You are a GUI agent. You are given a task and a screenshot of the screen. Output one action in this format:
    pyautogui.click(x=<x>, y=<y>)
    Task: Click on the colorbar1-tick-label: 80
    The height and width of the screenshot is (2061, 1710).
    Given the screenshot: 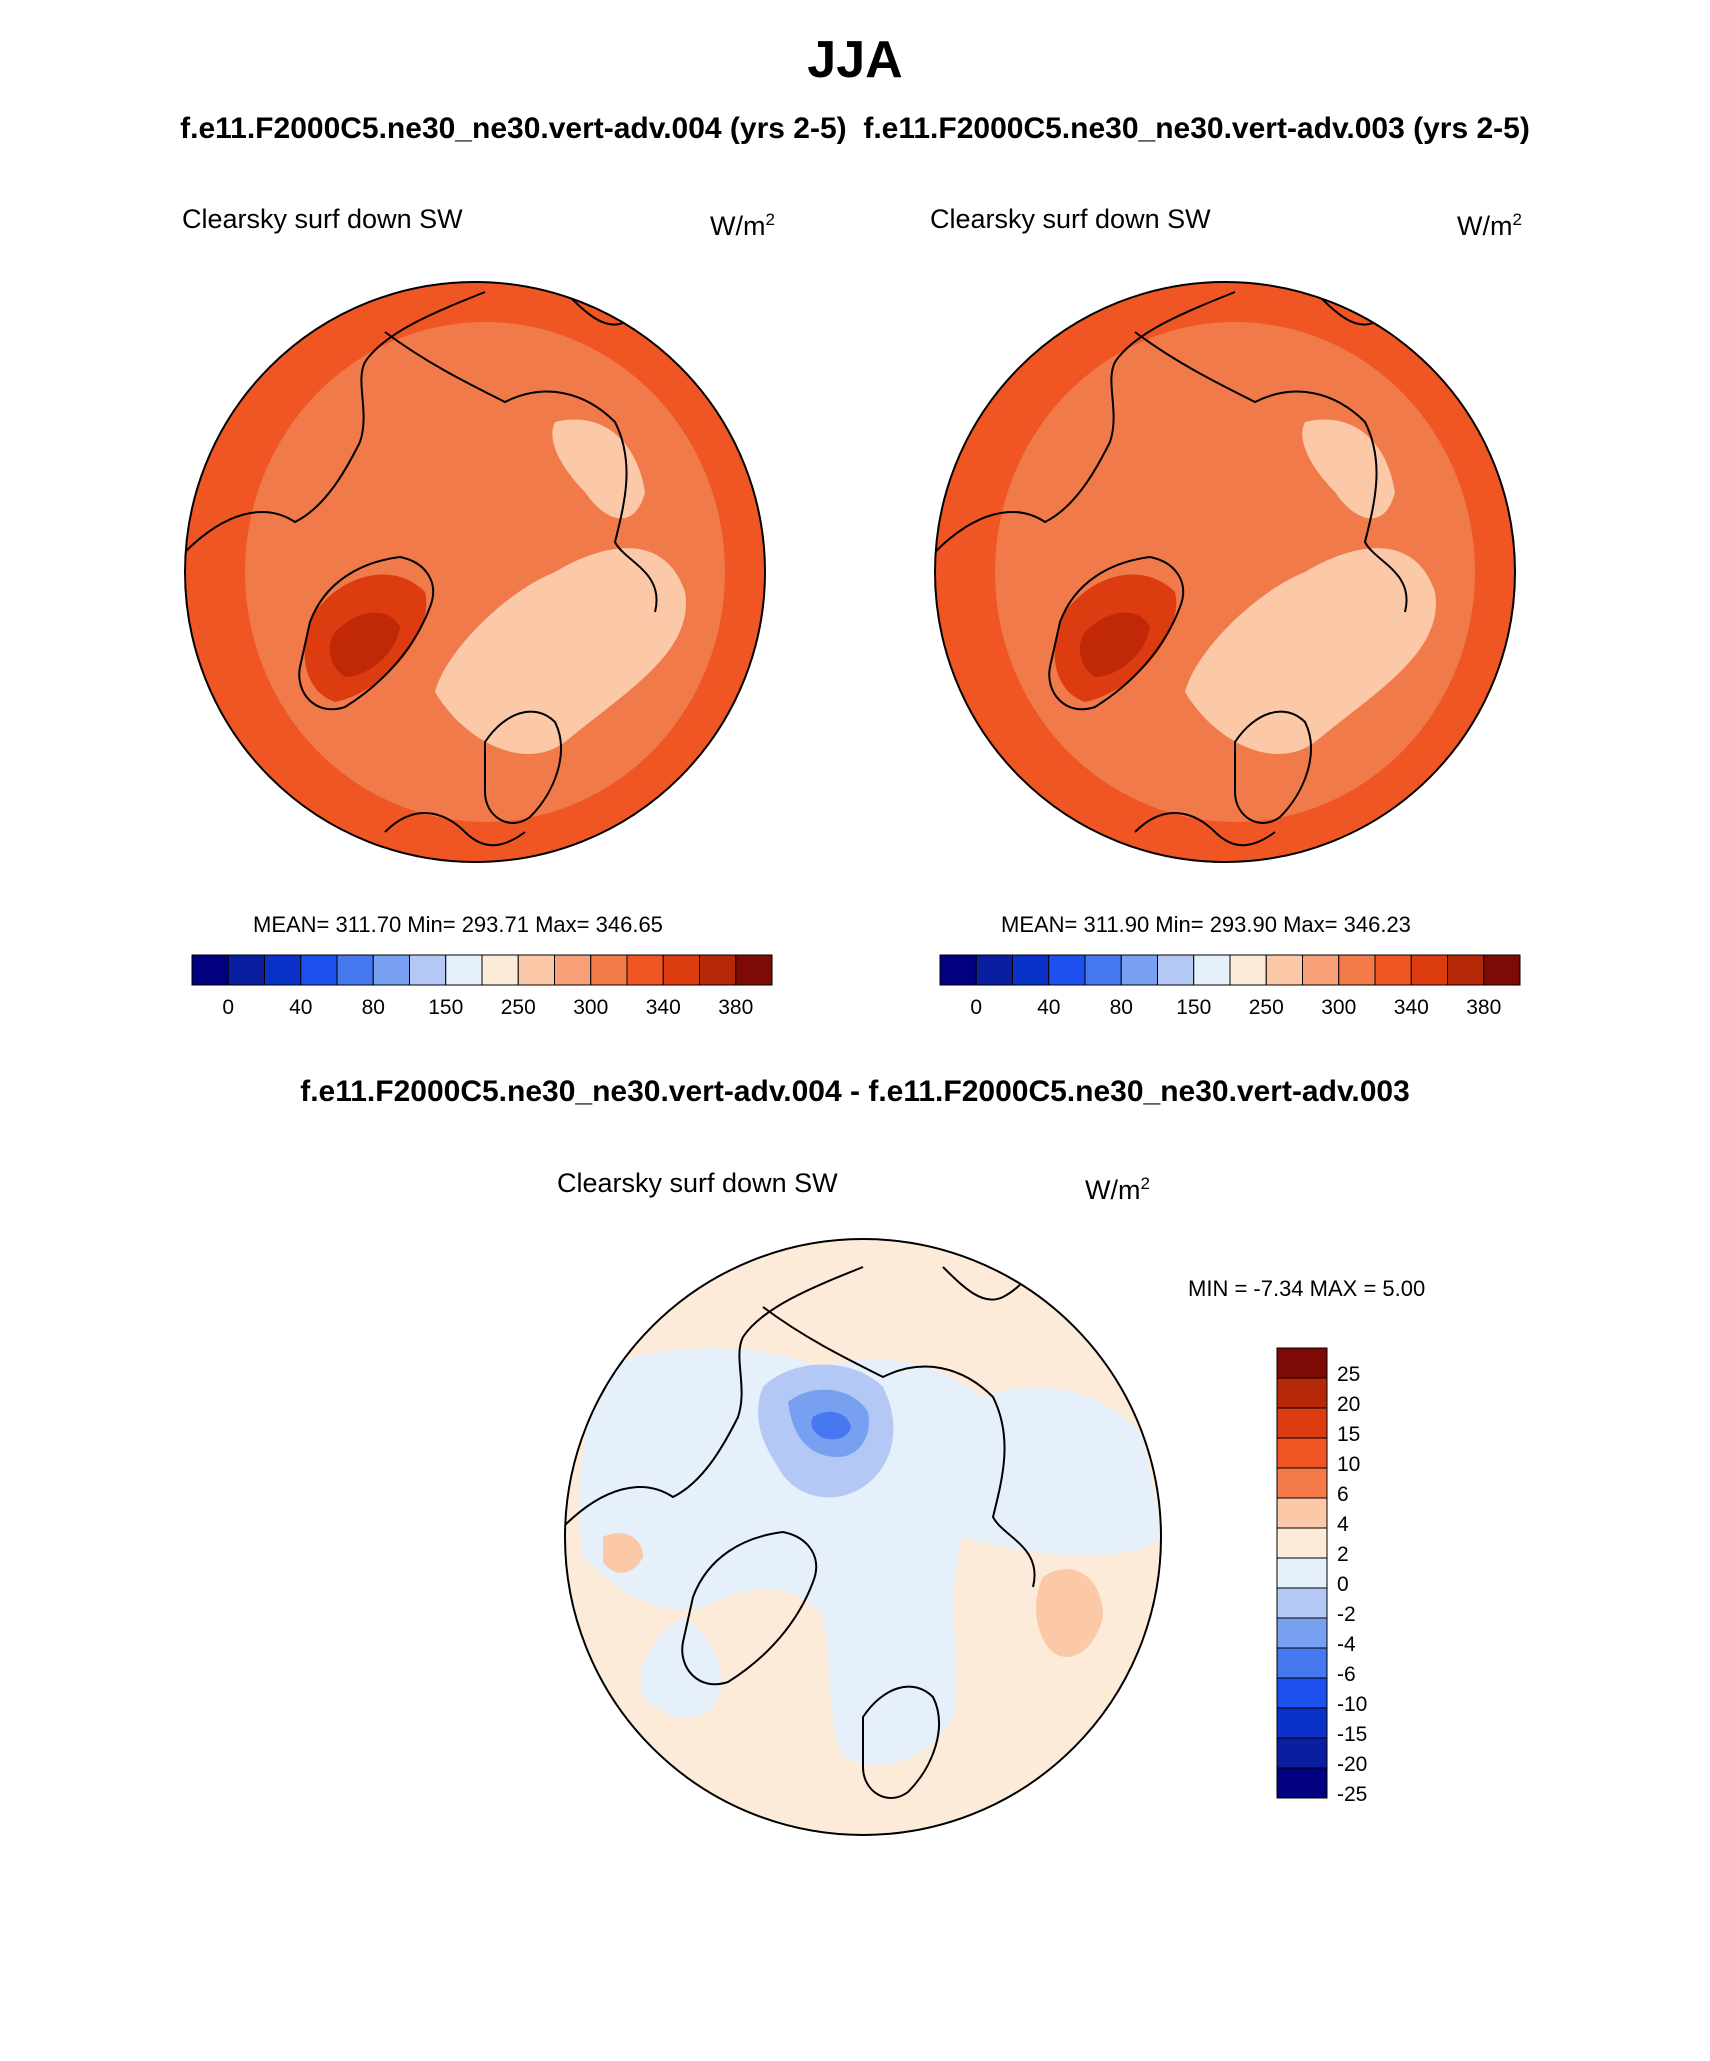 What is the action you would take?
    pyautogui.click(x=373, y=1007)
    